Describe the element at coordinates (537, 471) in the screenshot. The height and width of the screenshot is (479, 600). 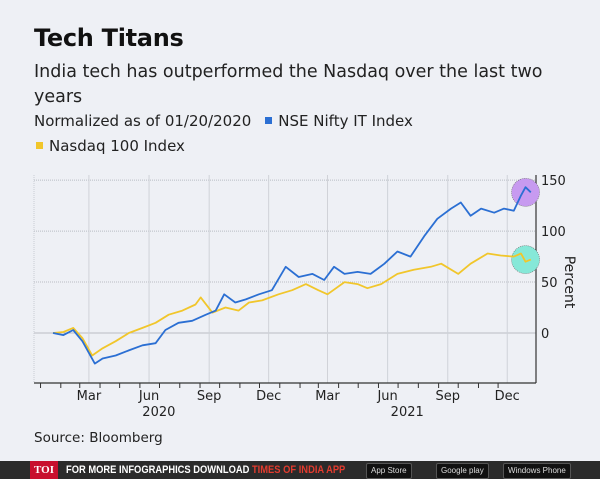
I see `windows-phone-badge: Windows Phone` at that location.